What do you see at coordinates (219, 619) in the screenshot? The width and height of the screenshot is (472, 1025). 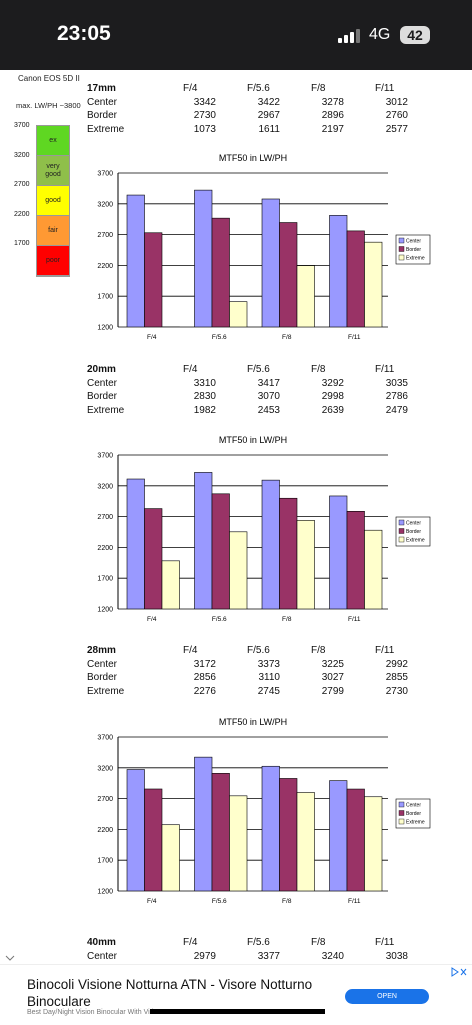 I see `x-tick-label: F/5.6` at bounding box center [219, 619].